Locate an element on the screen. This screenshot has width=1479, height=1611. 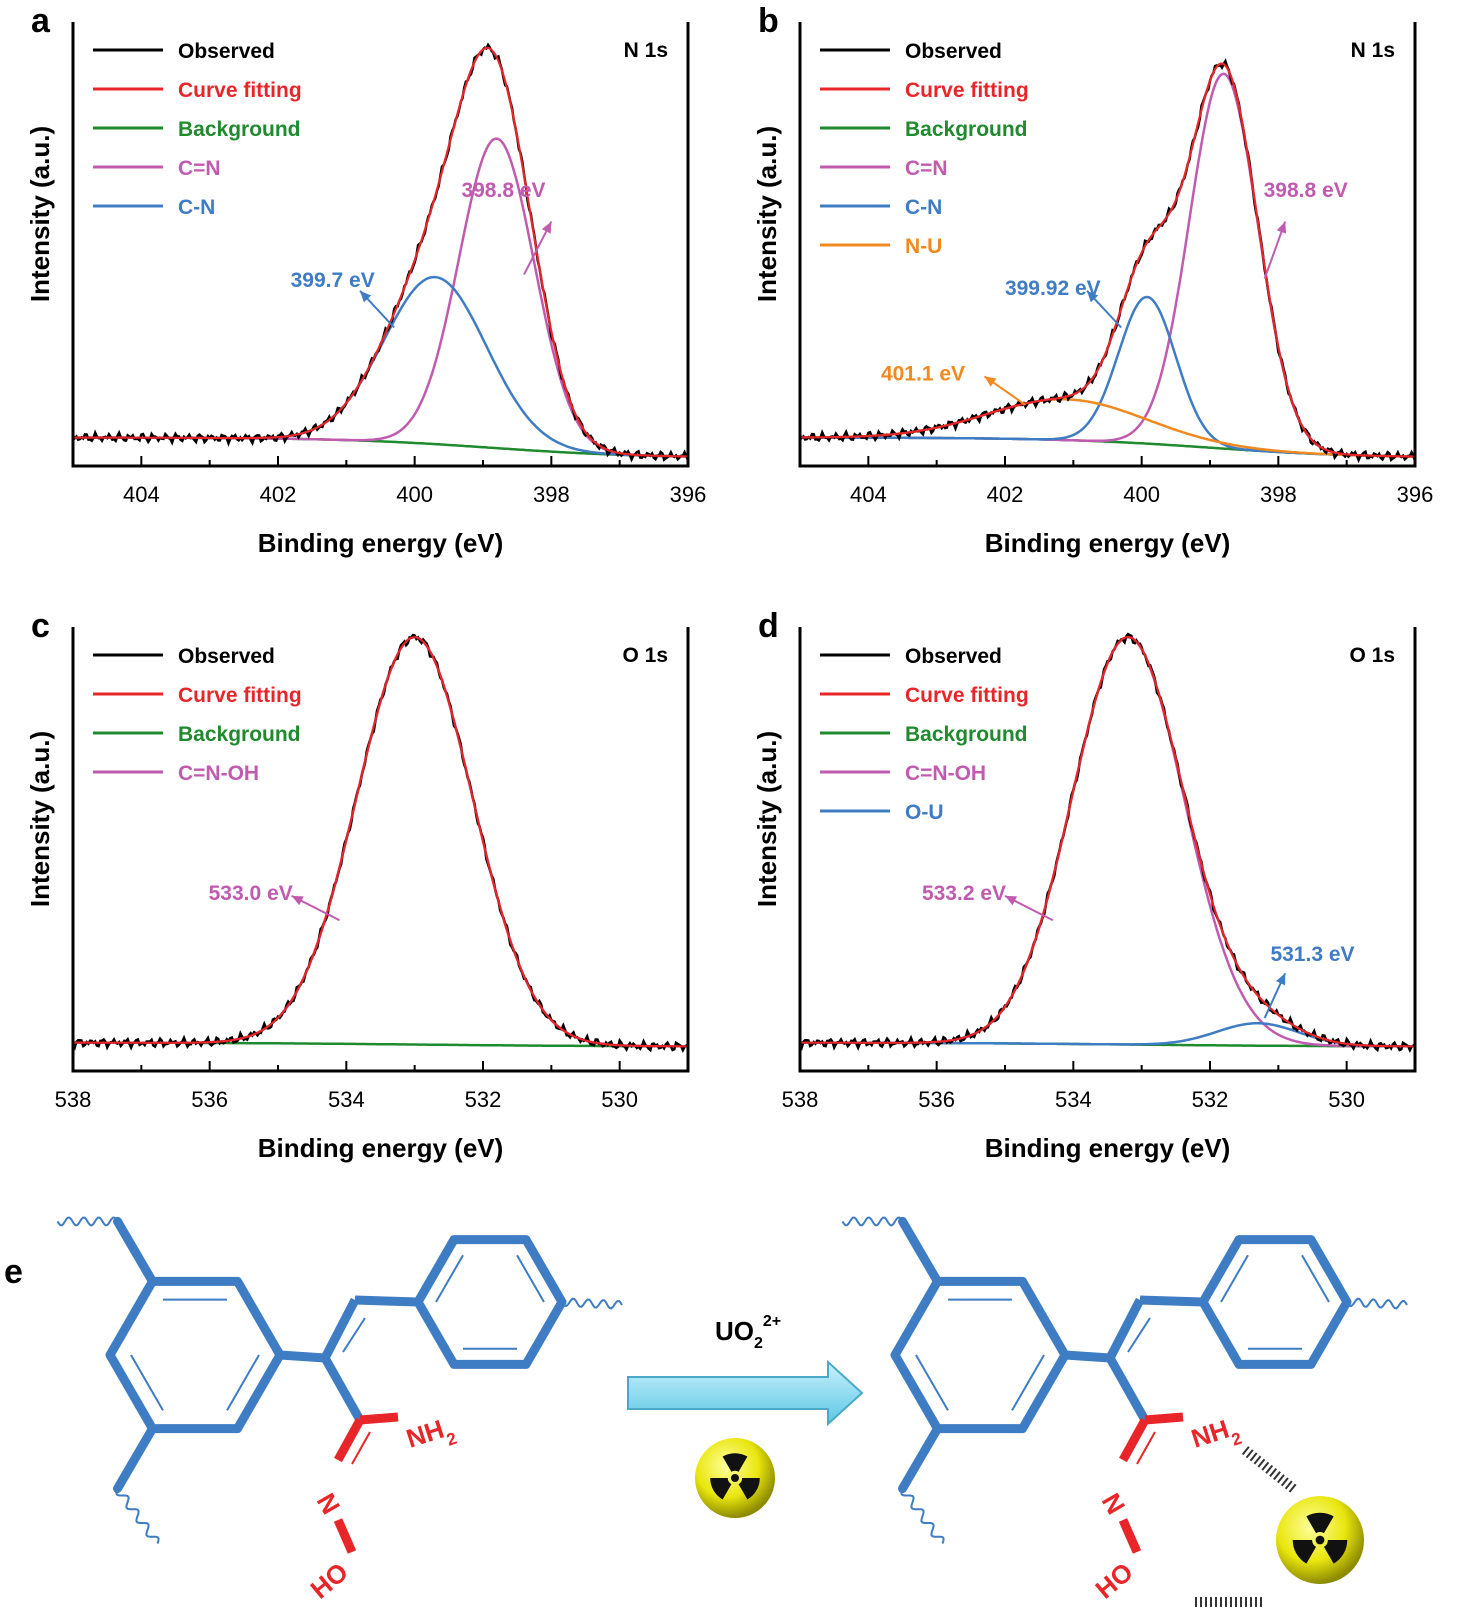
legend-label-nu: N-U is located at coordinates (923, 246).